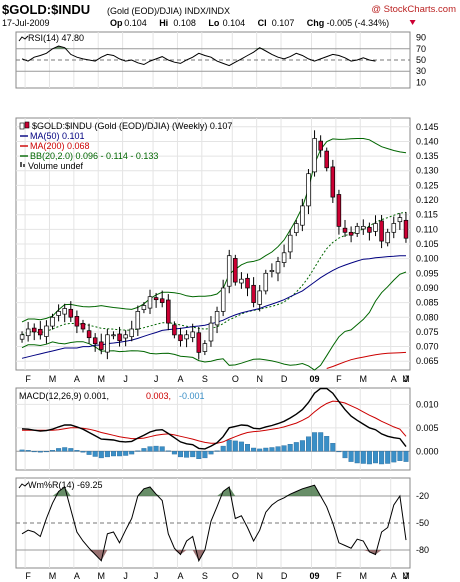 This screenshot has width=460, height=582. I want to click on macd-legend-hist: -0.001, so click(192, 396).